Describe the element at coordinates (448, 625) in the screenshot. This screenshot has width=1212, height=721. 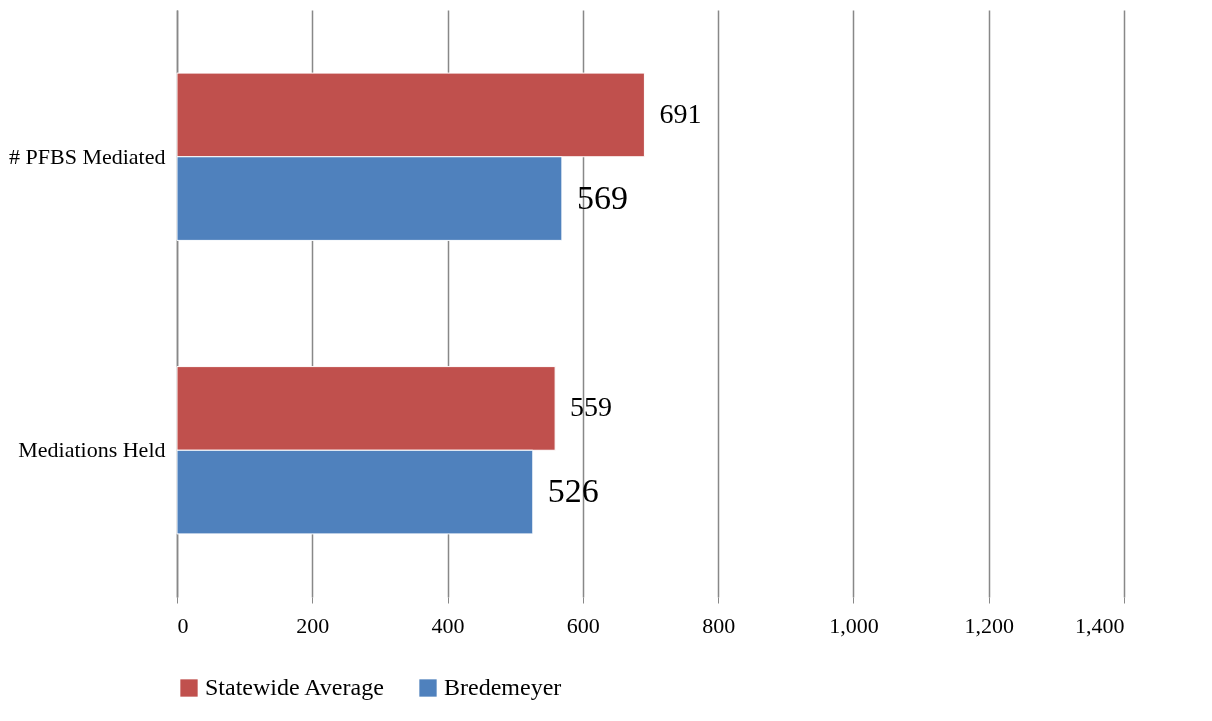
I see `x-tick-label: 400` at that location.